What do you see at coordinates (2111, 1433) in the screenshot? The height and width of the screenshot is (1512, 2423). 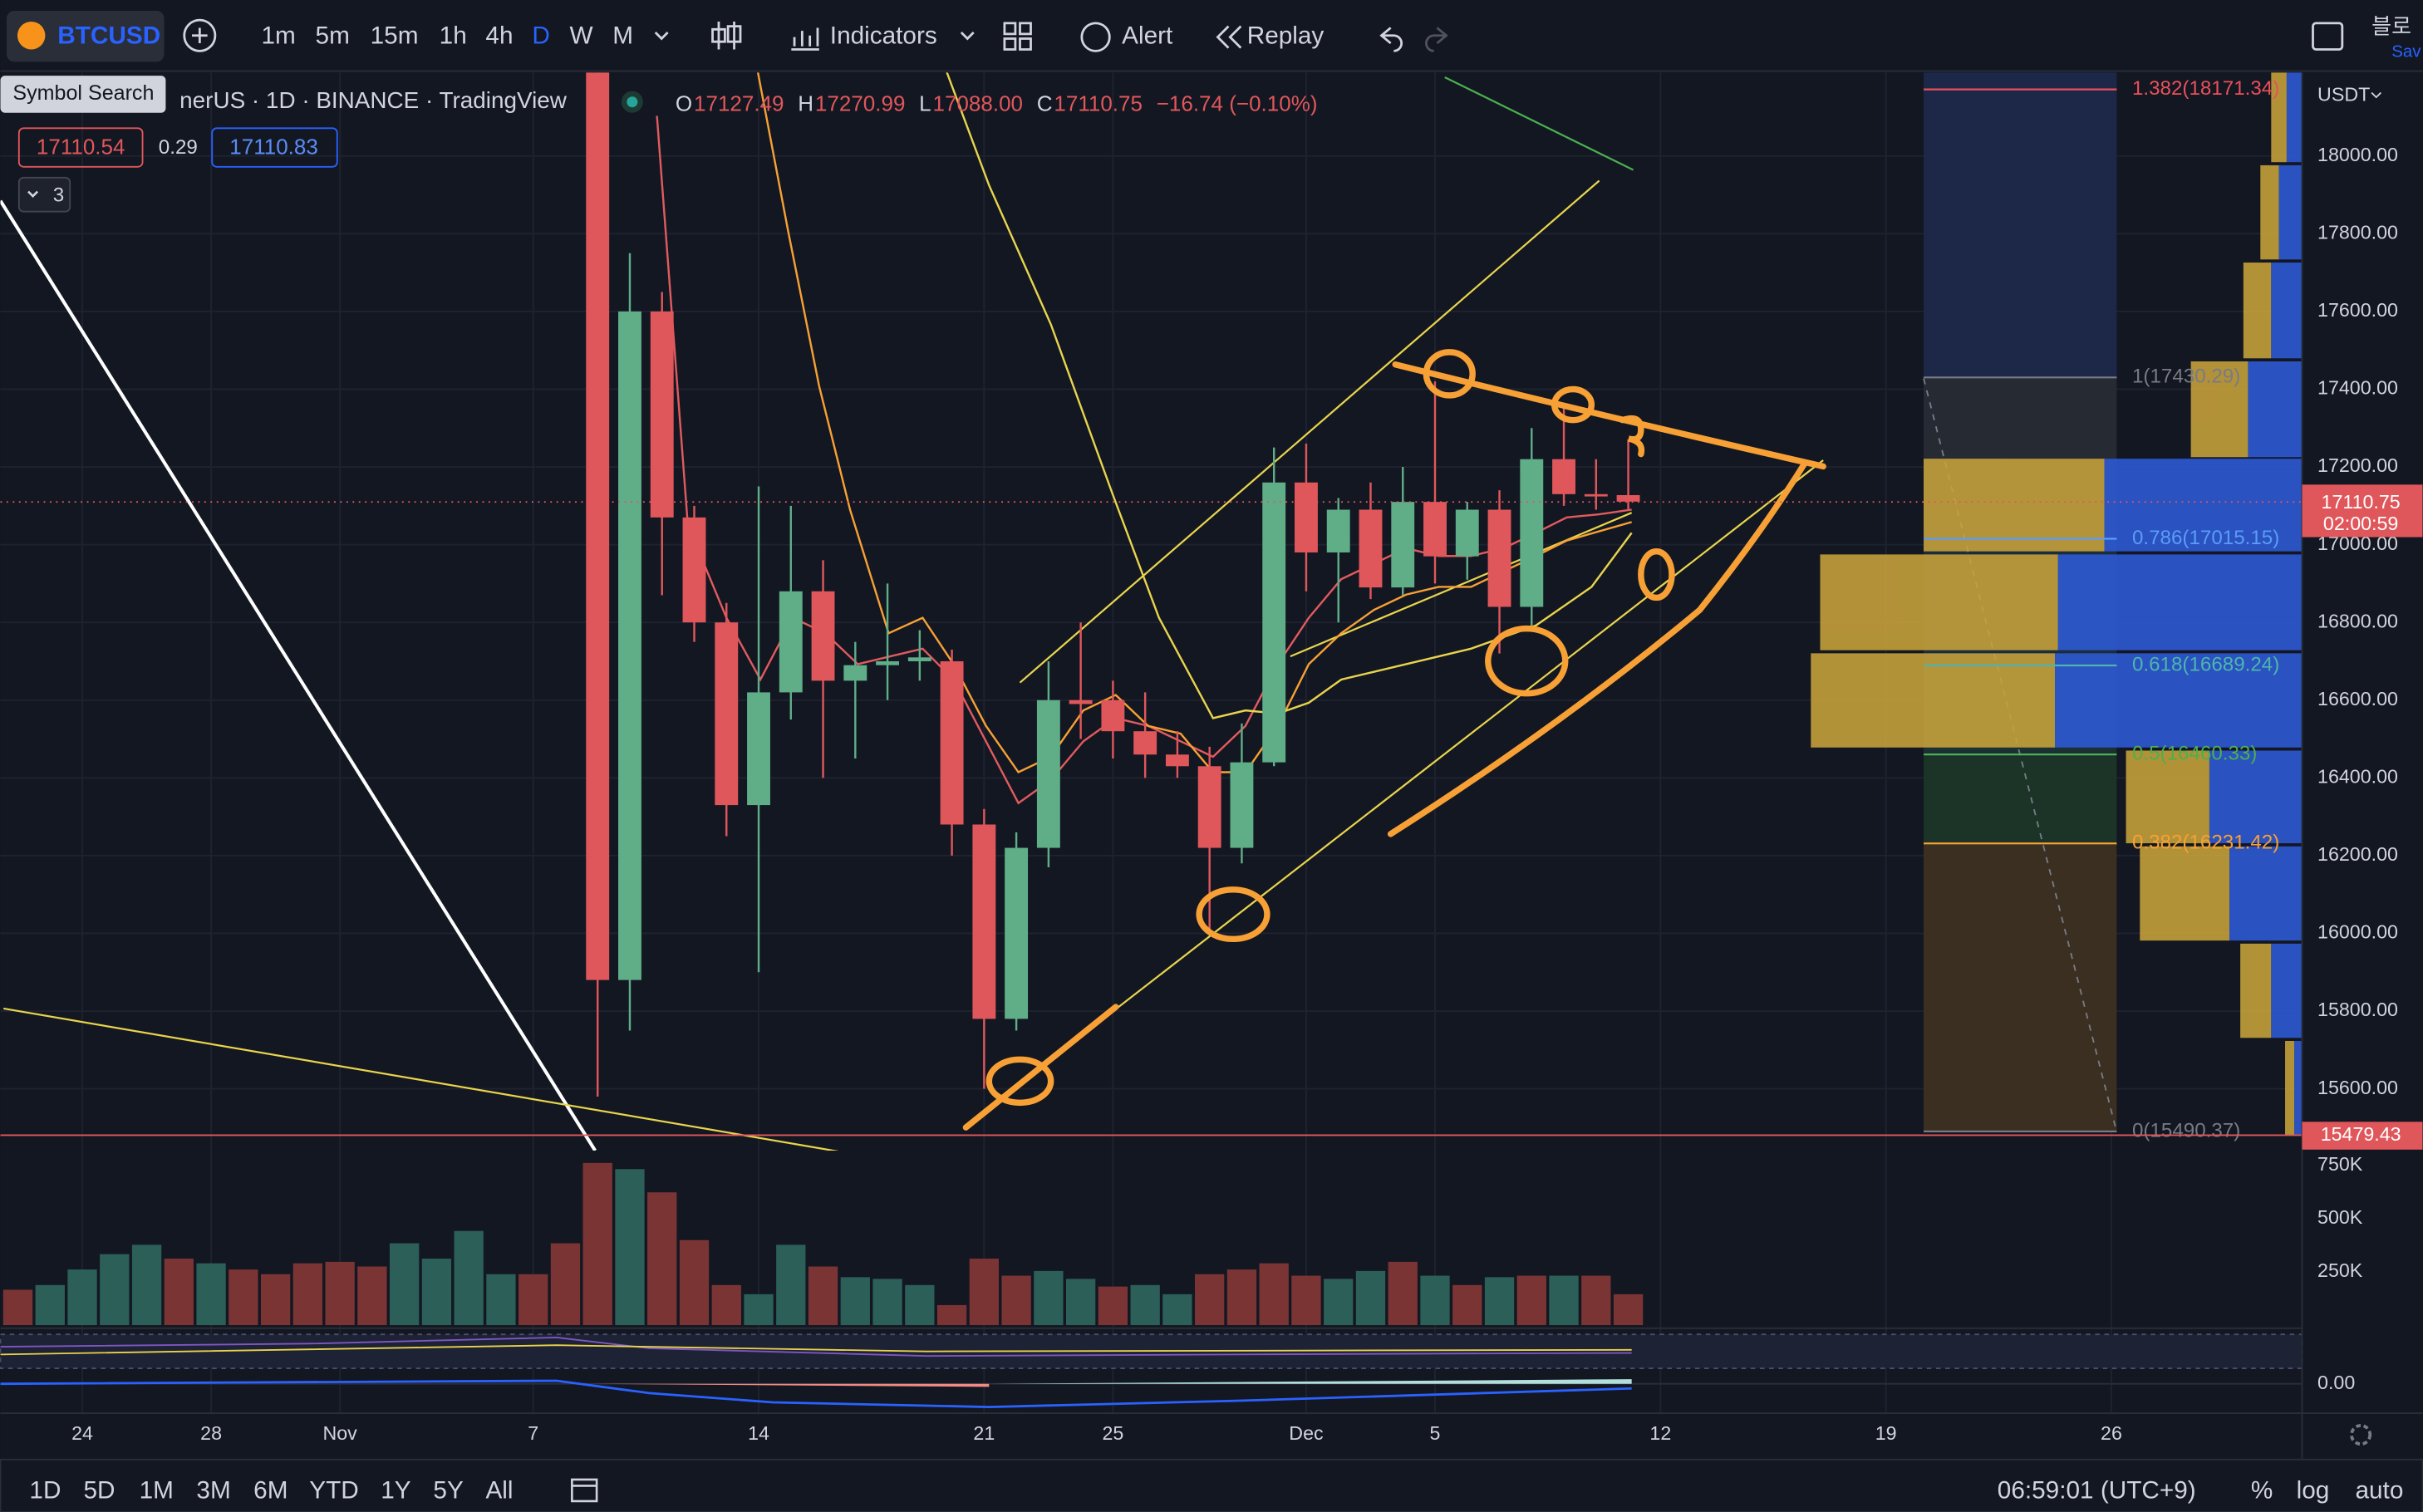 I see `time-tick-label: 26` at bounding box center [2111, 1433].